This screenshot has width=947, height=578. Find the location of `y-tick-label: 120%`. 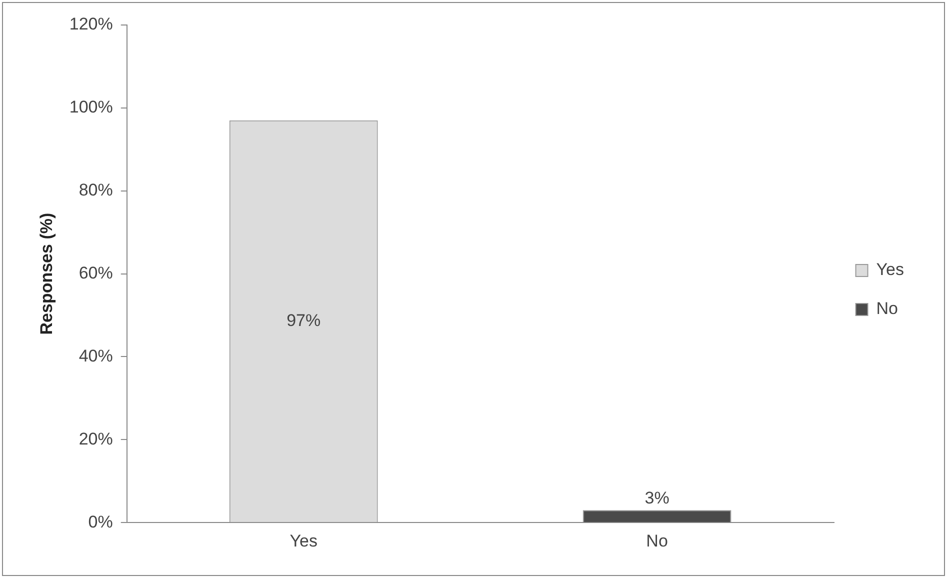

y-tick-label: 120% is located at coordinates (91, 24).